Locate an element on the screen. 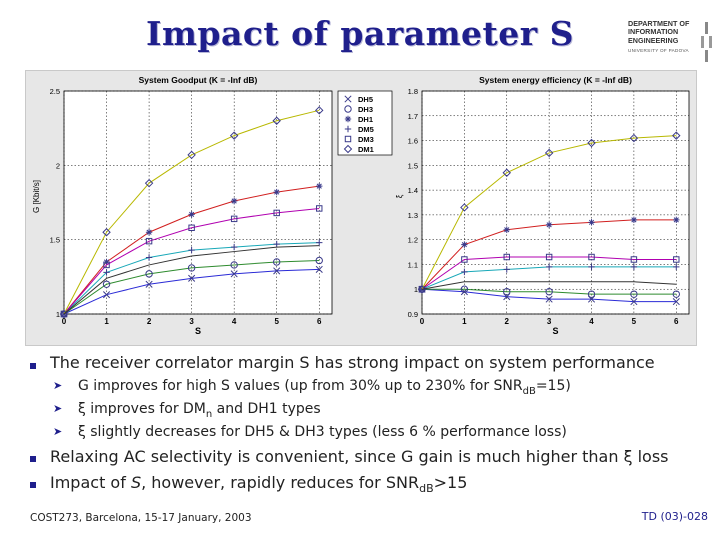 The image size is (720, 540). legend-label: DM5 is located at coordinates (366, 129).